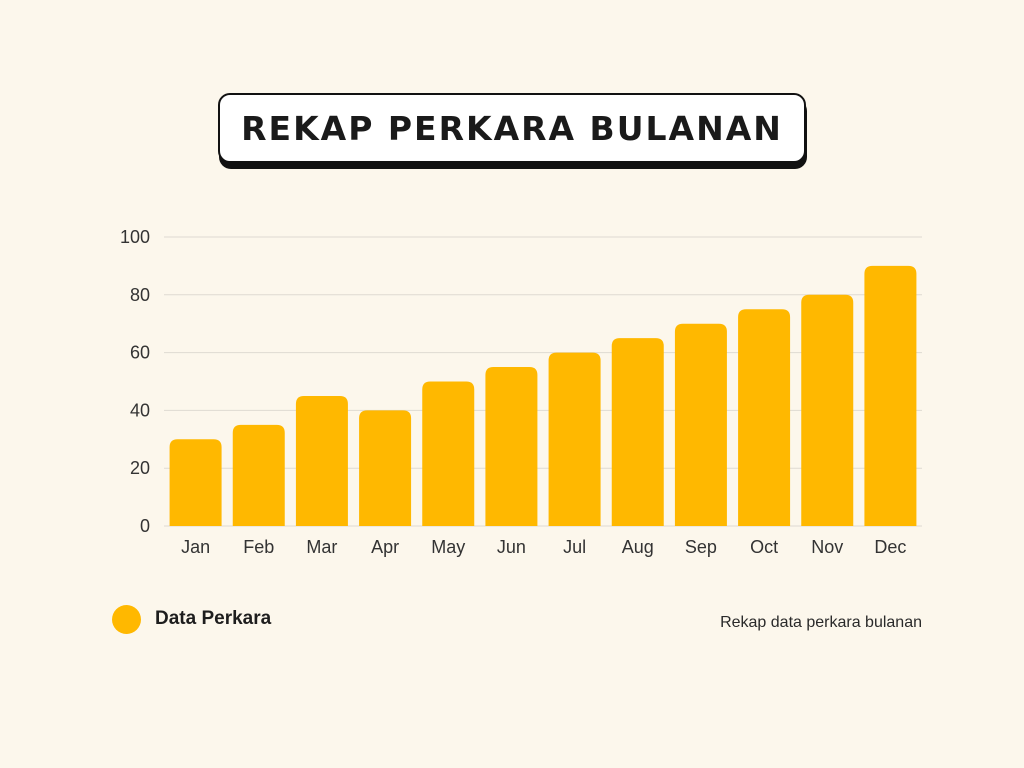 The height and width of the screenshot is (768, 1024). What do you see at coordinates (385, 468) in the screenshot?
I see `bar-apr` at bounding box center [385, 468].